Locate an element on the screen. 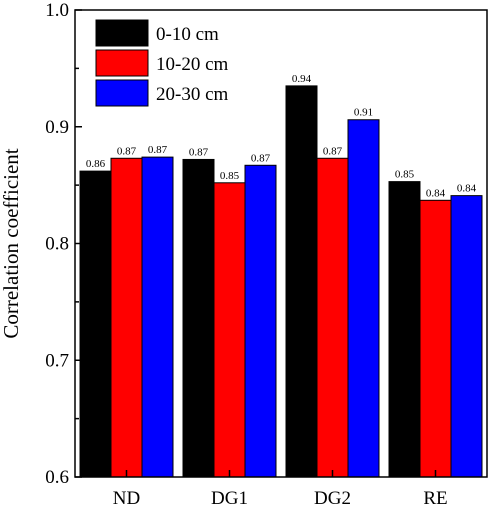 This screenshot has height=513, width=498. y-tick-label: 0.7 is located at coordinates (57, 360).